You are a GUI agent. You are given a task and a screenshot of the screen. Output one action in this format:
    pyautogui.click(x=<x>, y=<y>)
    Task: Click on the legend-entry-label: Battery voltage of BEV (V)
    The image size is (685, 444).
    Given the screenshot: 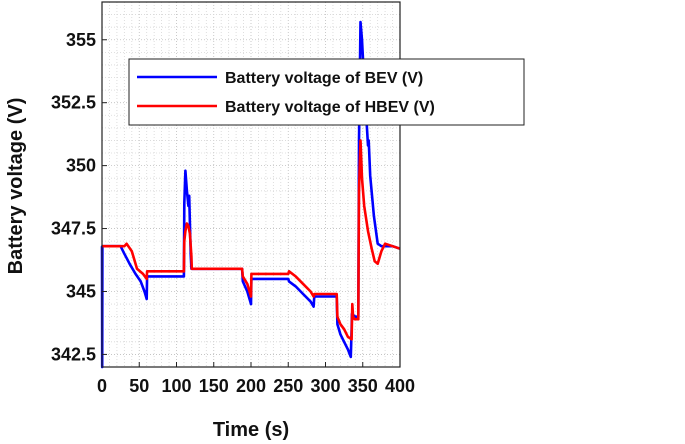 What is the action you would take?
    pyautogui.click(x=324, y=78)
    